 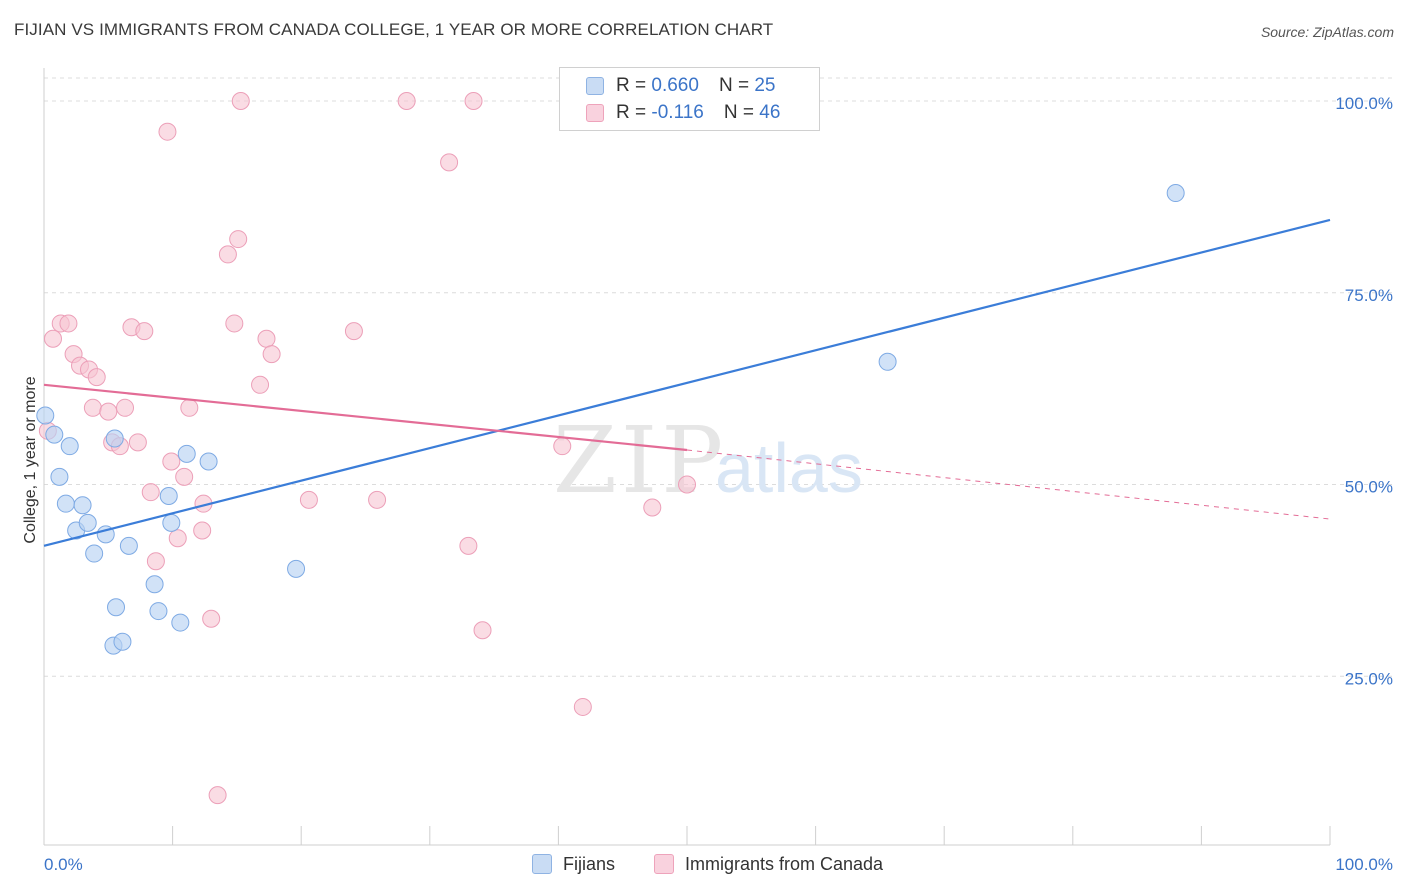 I want to click on correlation-legend: R = 0.660 N = 25 R = -0.116 N = 46, so click(x=689, y=99).